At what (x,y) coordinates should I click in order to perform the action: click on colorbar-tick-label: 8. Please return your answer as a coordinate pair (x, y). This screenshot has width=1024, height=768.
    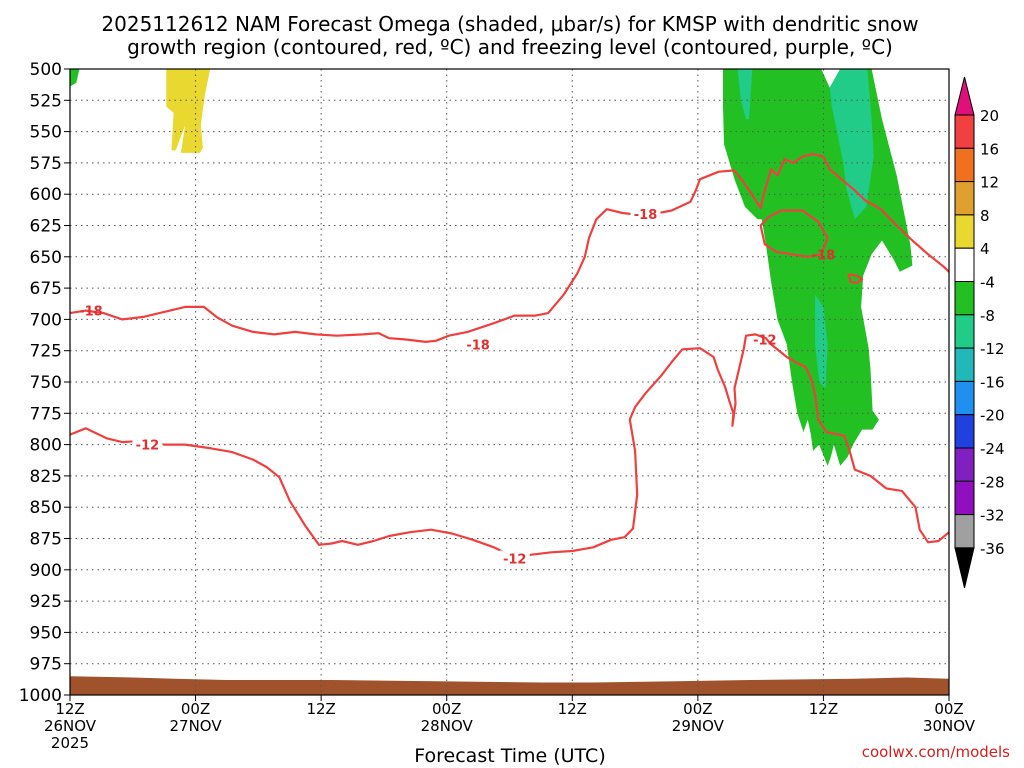
    Looking at the image, I should click on (985, 216).